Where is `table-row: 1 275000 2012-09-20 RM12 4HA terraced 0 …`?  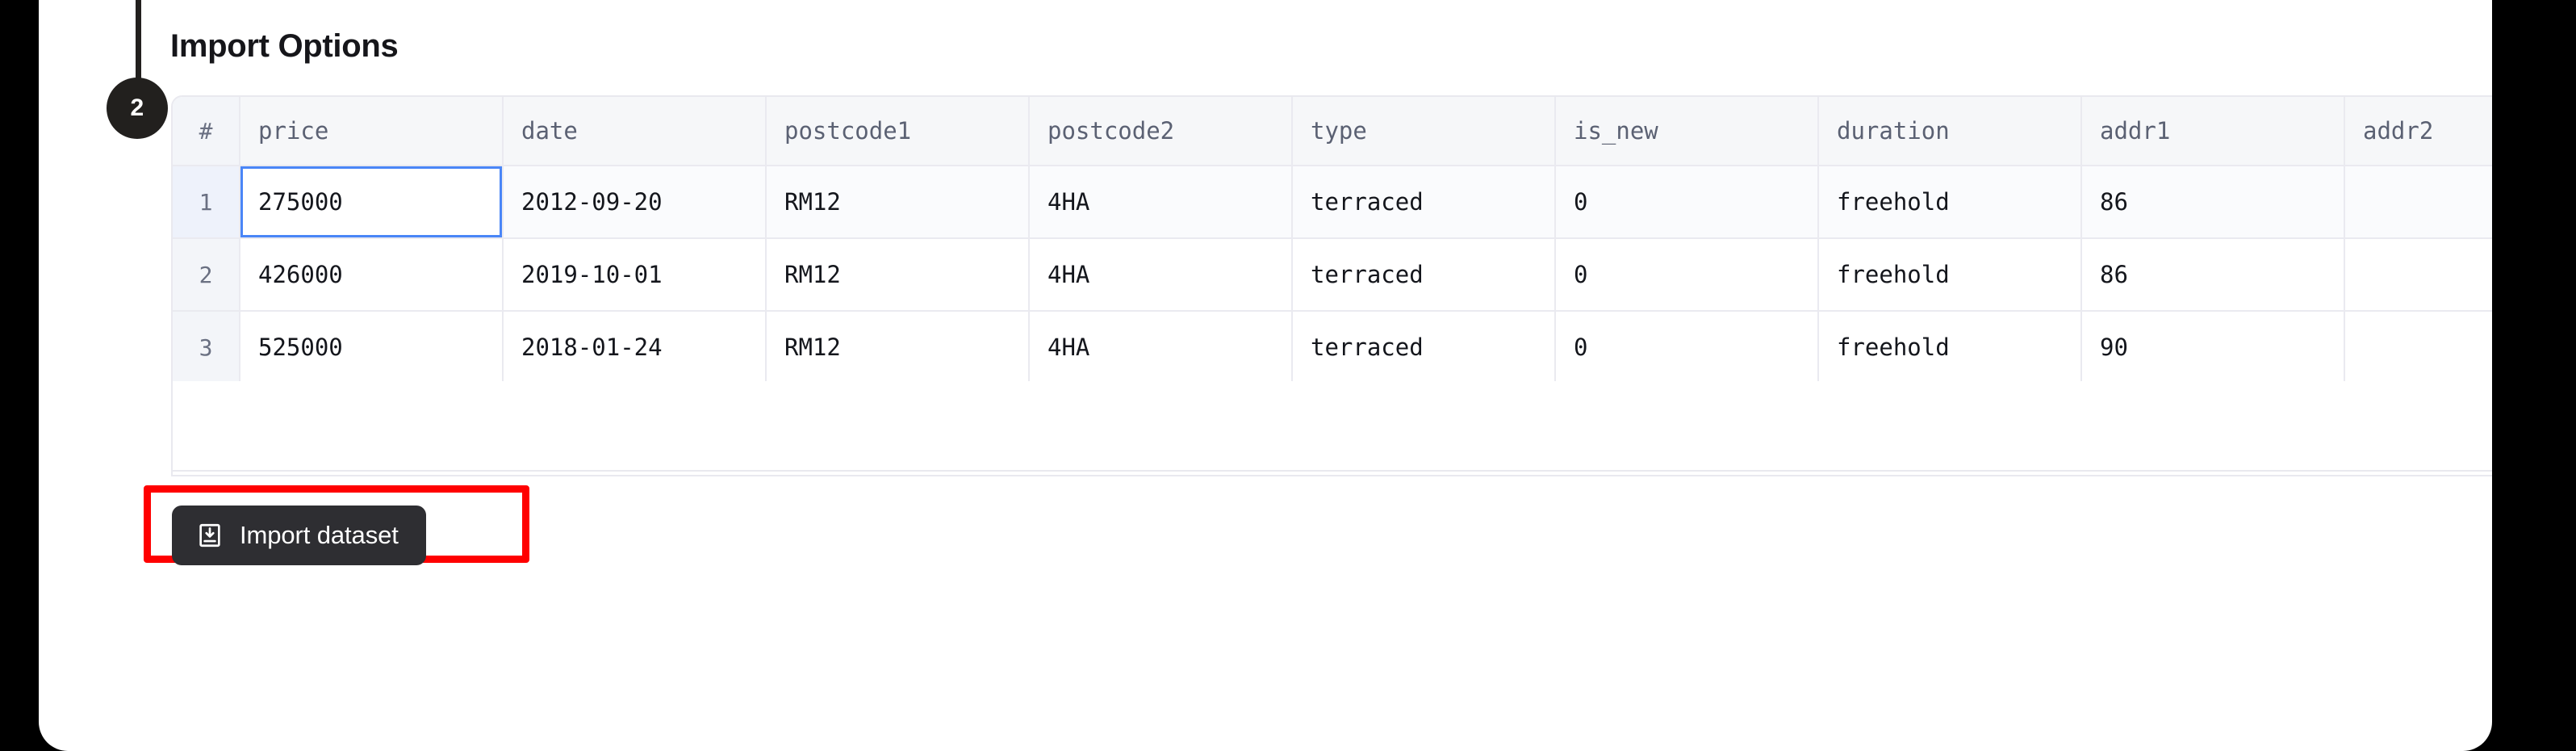
table-row: 1 275000 2012-09-20 RM12 4HA terraced 0 … is located at coordinates (1332, 202).